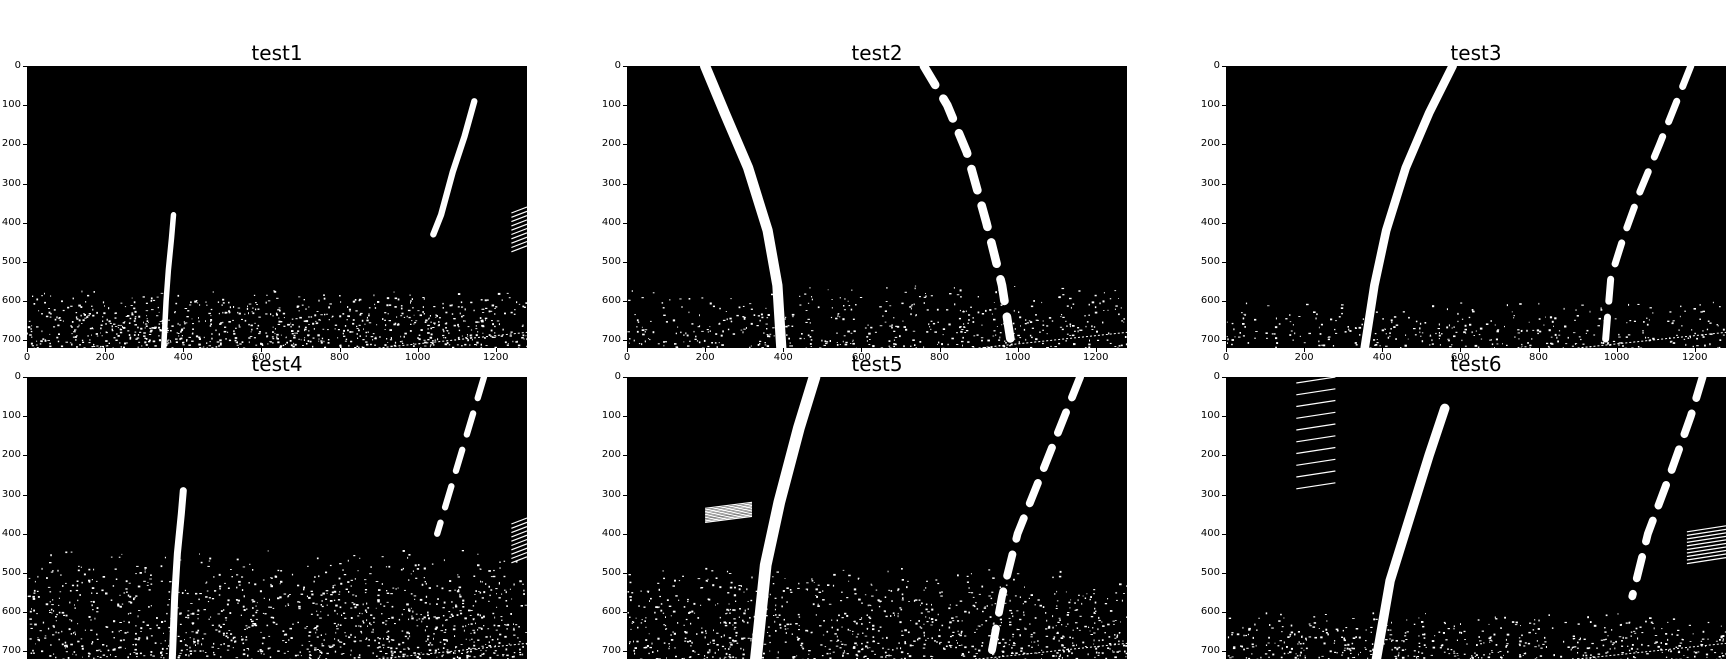  Describe the element at coordinates (1205, 340) in the screenshot. I see `y-tick-label: 700` at that location.